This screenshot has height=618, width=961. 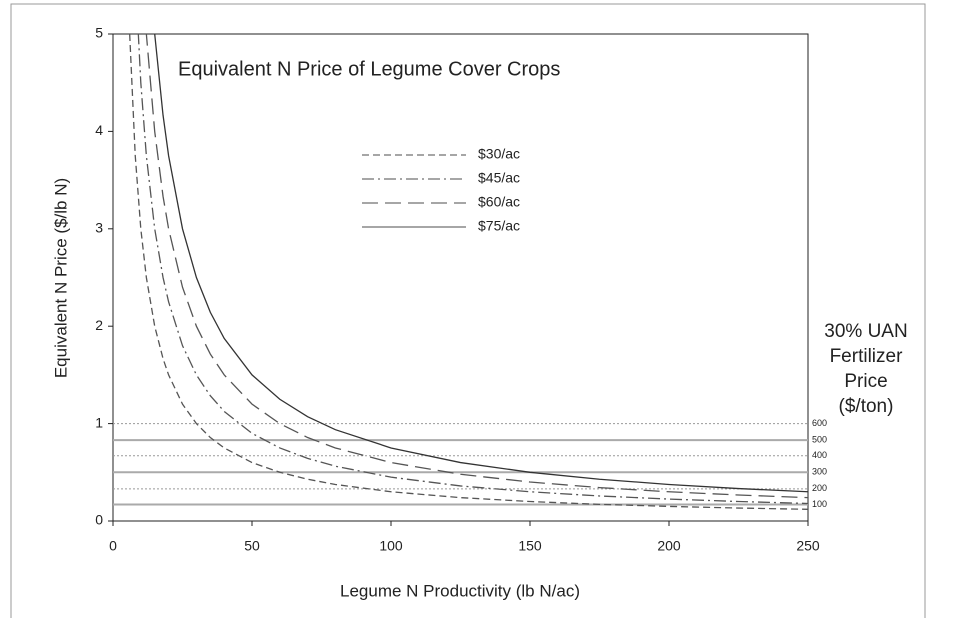 What do you see at coordinates (99, 33) in the screenshot?
I see `y-tick-label: 5` at bounding box center [99, 33].